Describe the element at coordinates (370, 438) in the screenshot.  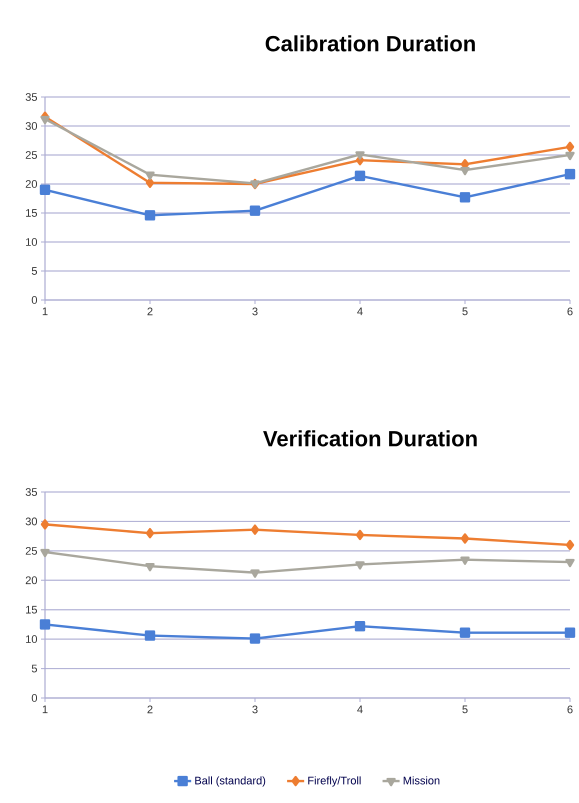
I see `chart-title: Verification Duration` at that location.